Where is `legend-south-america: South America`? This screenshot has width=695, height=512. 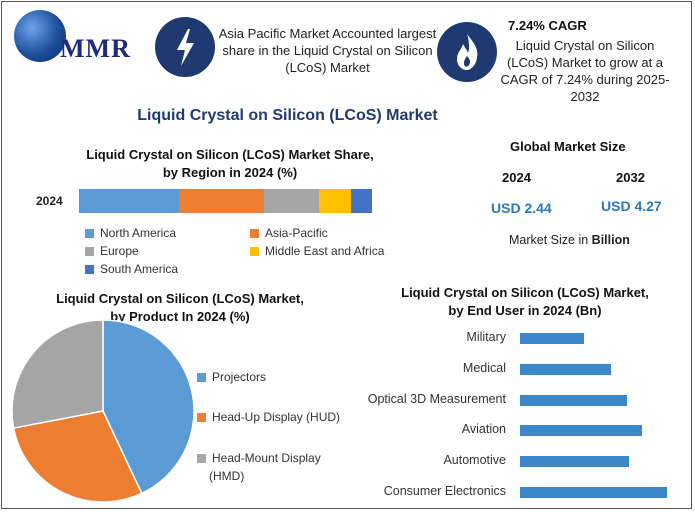 legend-south-america: South America is located at coordinates (131, 269).